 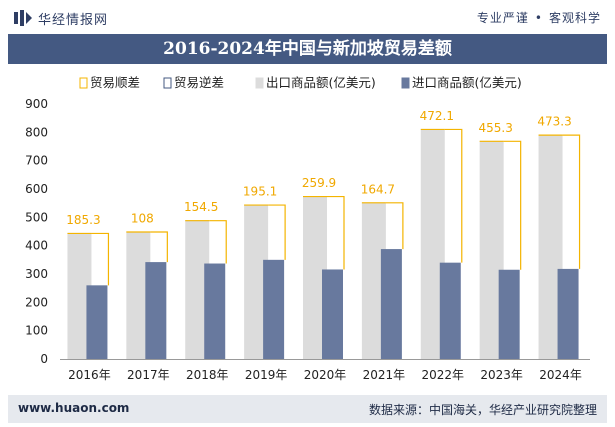 What do you see at coordinates (502, 18) in the screenshot?
I see `tagline-left: 专业严谨` at bounding box center [502, 18].